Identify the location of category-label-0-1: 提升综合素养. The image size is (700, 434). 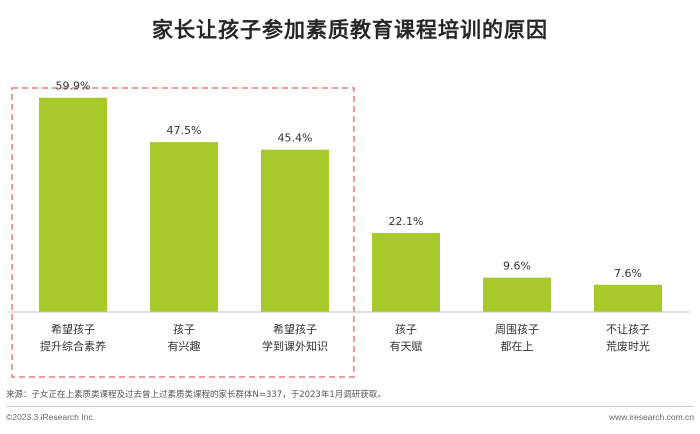
(73, 346).